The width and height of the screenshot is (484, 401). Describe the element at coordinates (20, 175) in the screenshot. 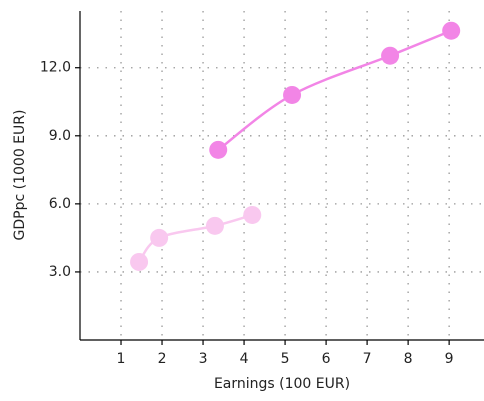

I see `y-axis-label: GDPpc (1000 EUR)` at that location.